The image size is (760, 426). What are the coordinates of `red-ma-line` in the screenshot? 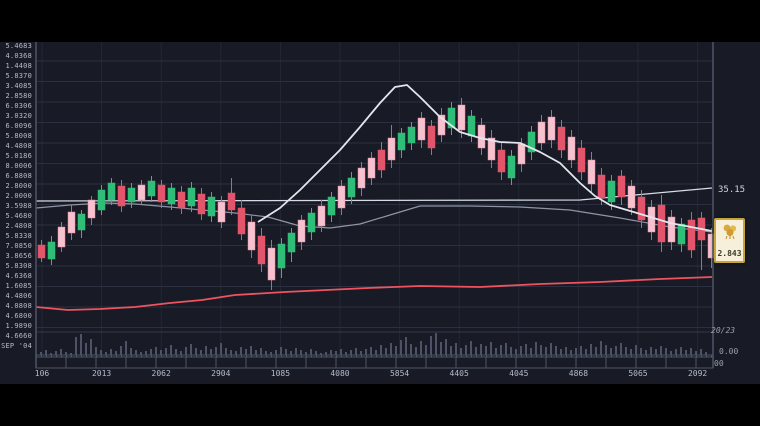 It's located at (374, 293).